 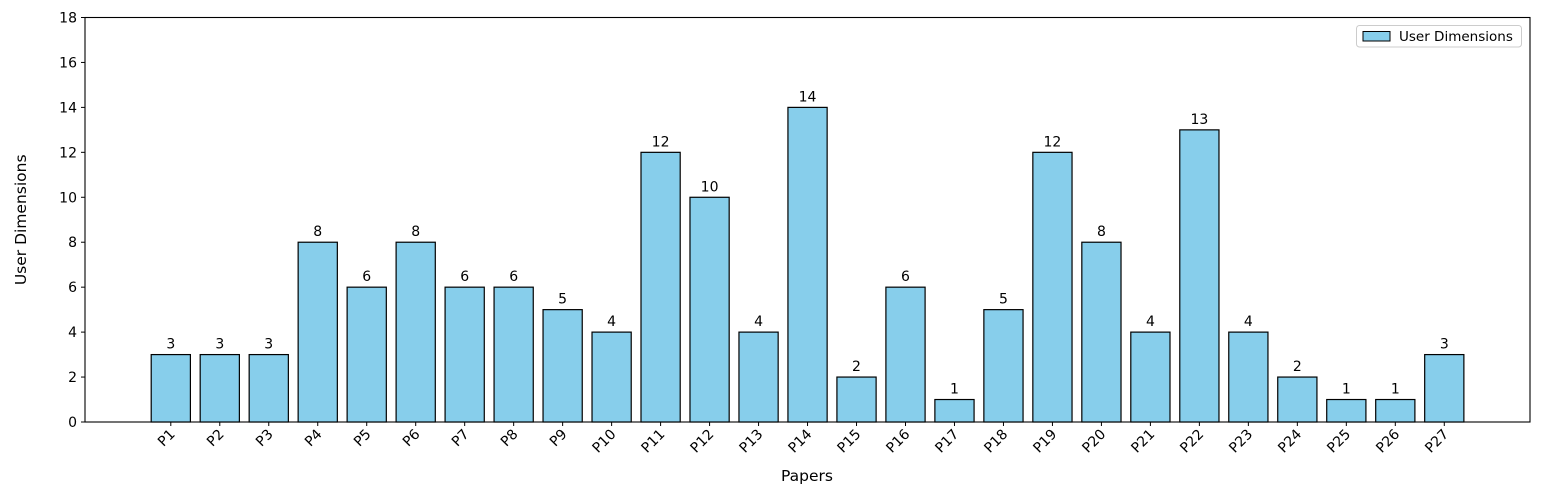 I want to click on x-tick-label: P15, so click(x=849, y=442).